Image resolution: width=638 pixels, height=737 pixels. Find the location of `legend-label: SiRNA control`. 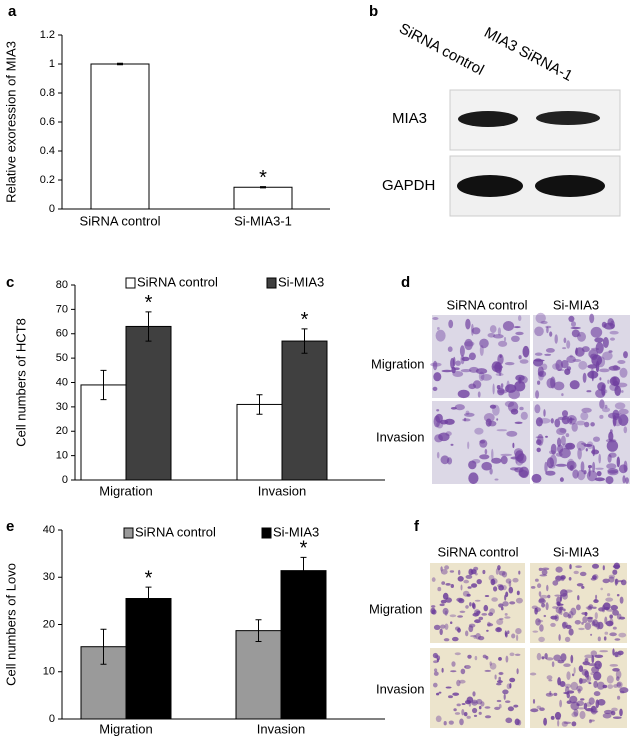

legend-label: SiRNA control is located at coordinates (175, 531).